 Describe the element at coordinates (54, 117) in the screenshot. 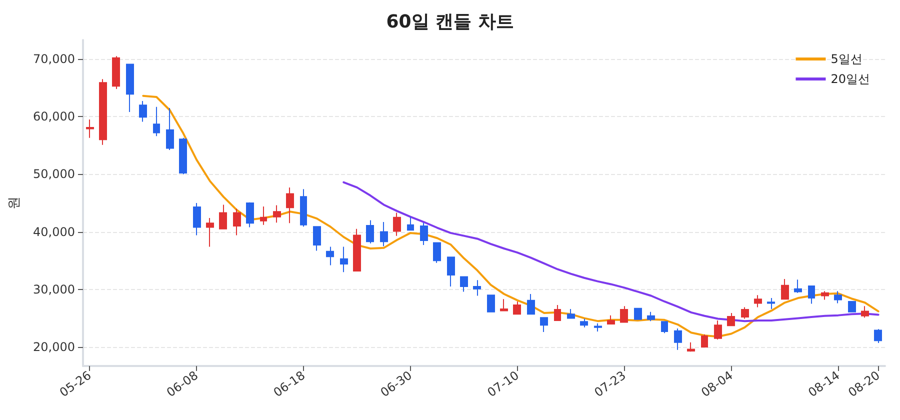

I see `y-tick-label: 60,000` at that location.